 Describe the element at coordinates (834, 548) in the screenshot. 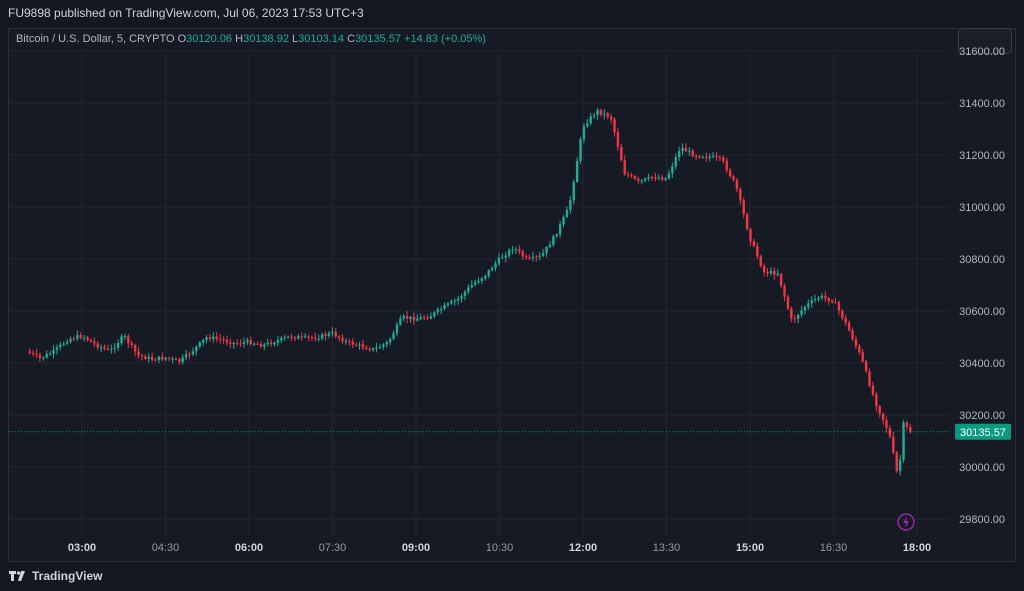

I see `x-tick-label: 16:30` at that location.